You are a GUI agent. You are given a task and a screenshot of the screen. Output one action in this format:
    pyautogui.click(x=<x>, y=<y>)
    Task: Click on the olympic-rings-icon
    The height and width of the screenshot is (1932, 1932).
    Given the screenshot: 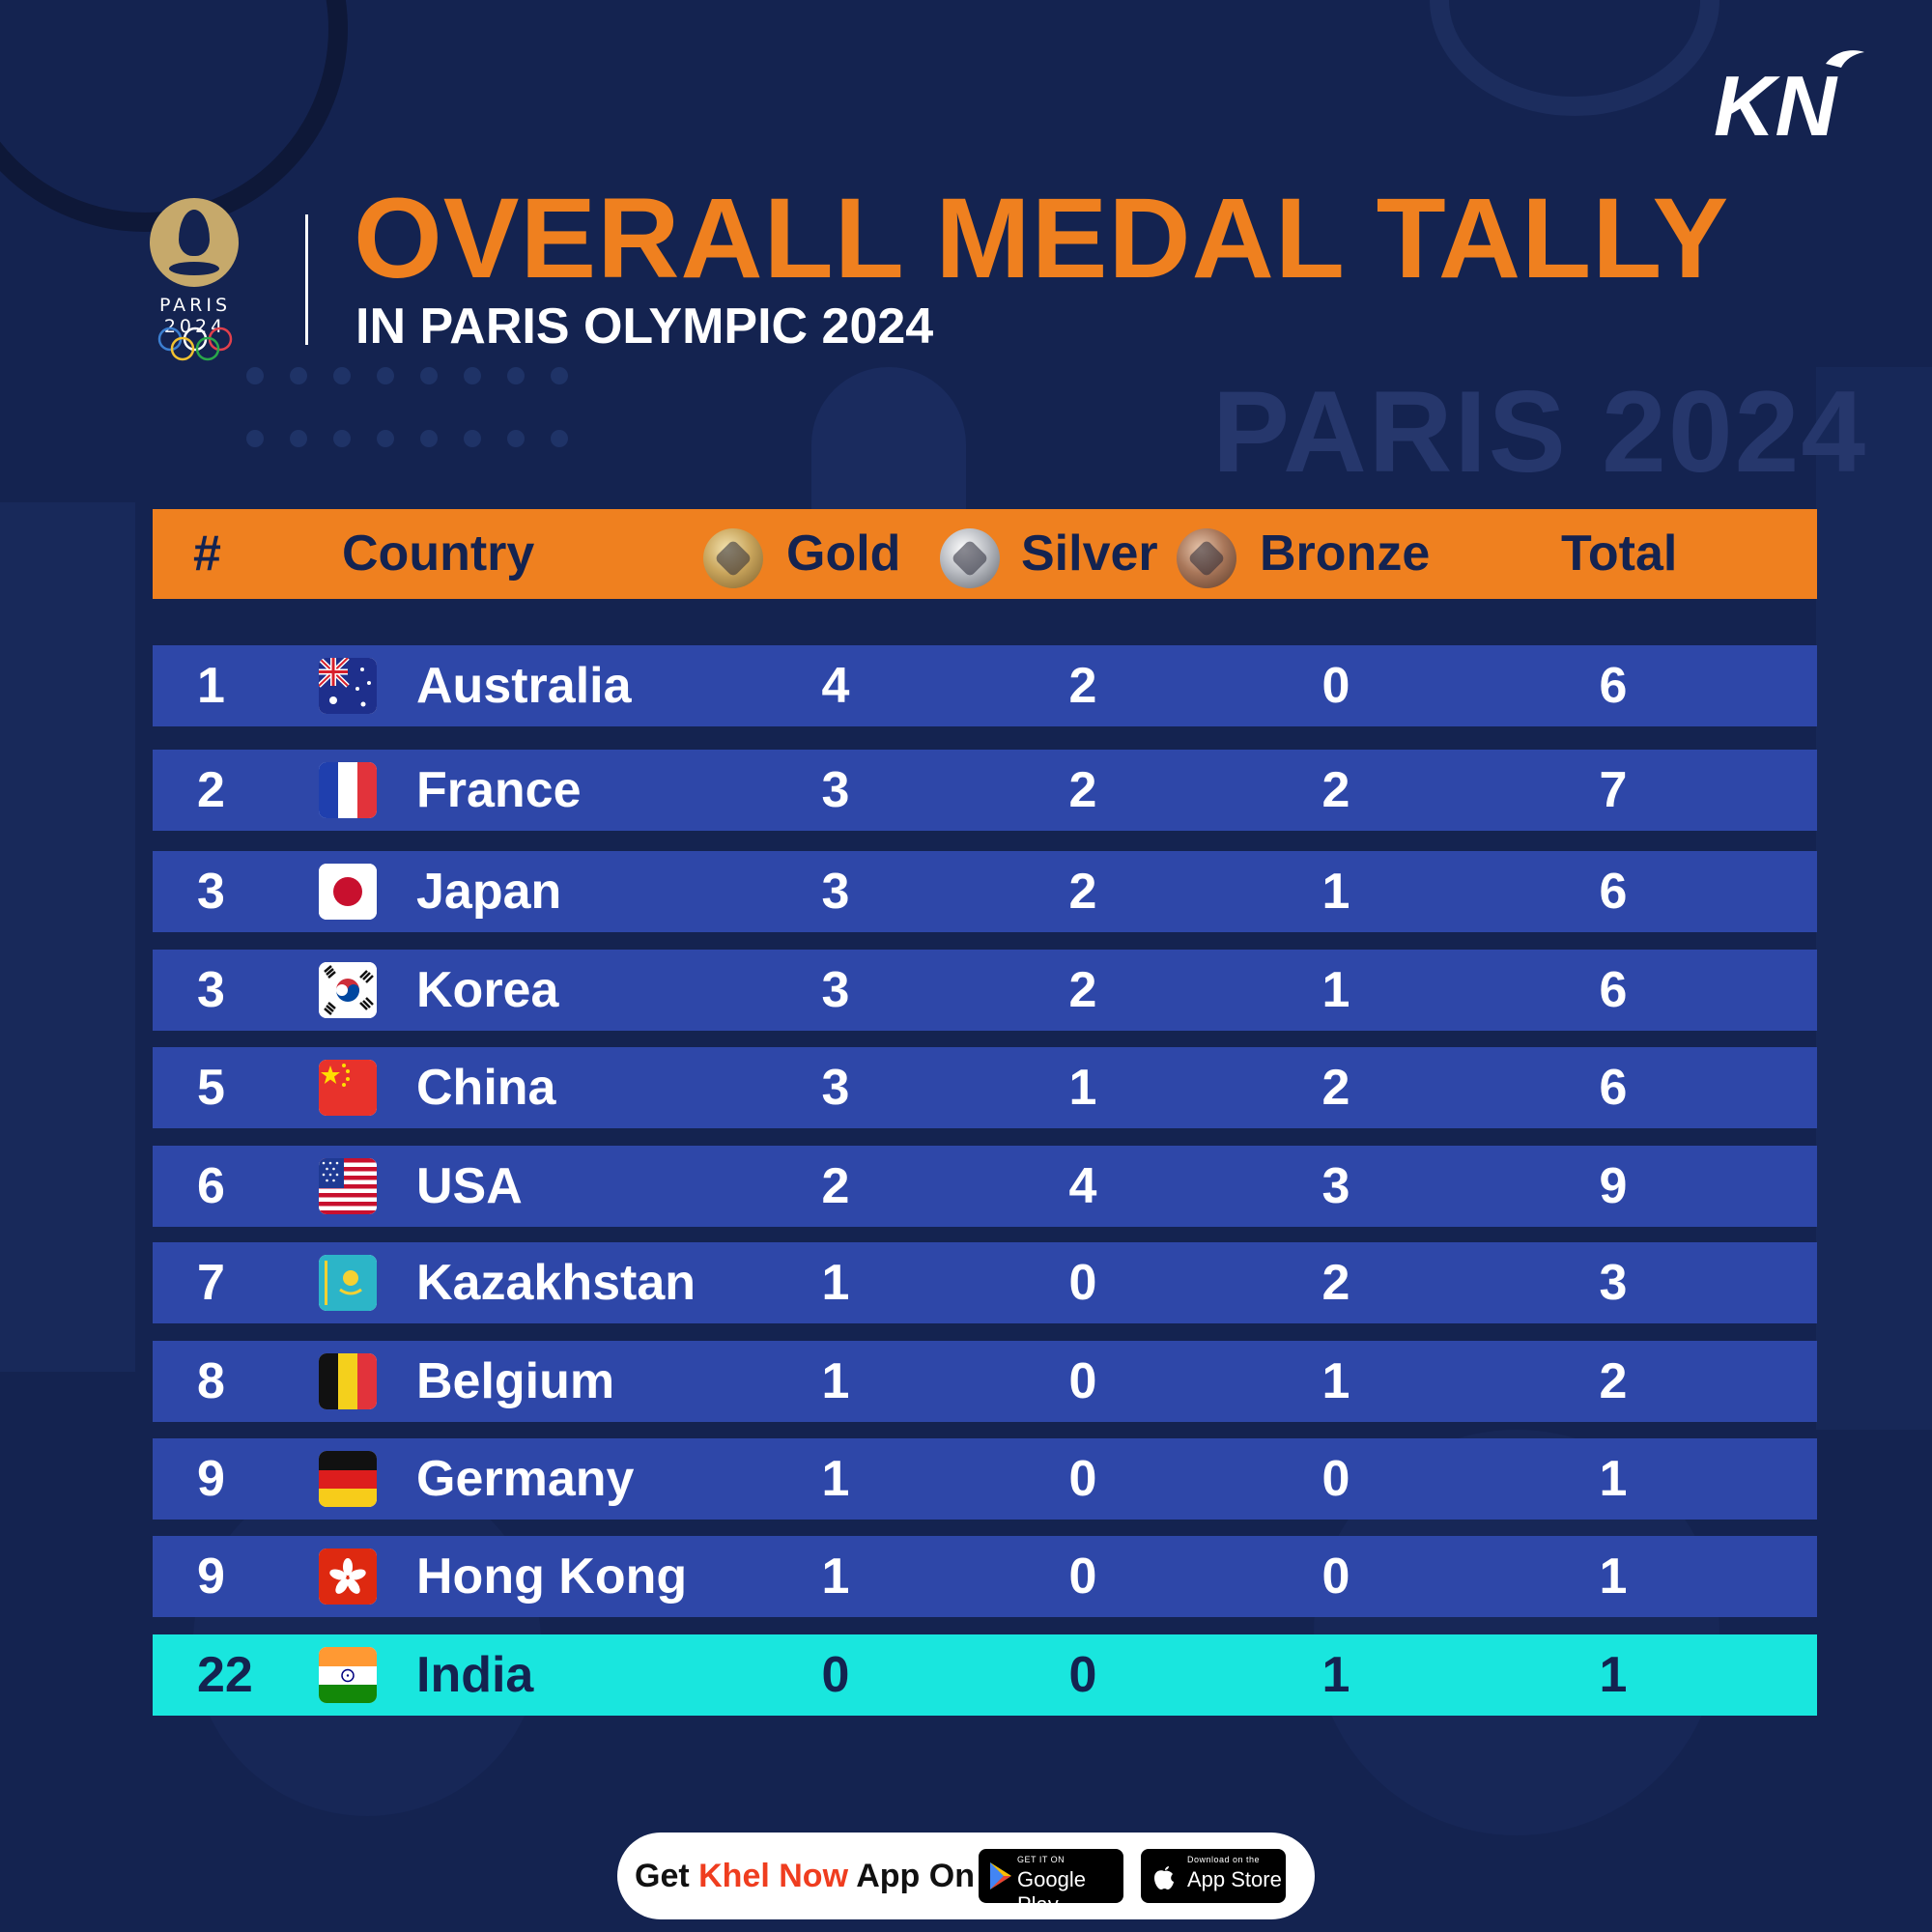 What is the action you would take?
    pyautogui.click(x=195, y=344)
    